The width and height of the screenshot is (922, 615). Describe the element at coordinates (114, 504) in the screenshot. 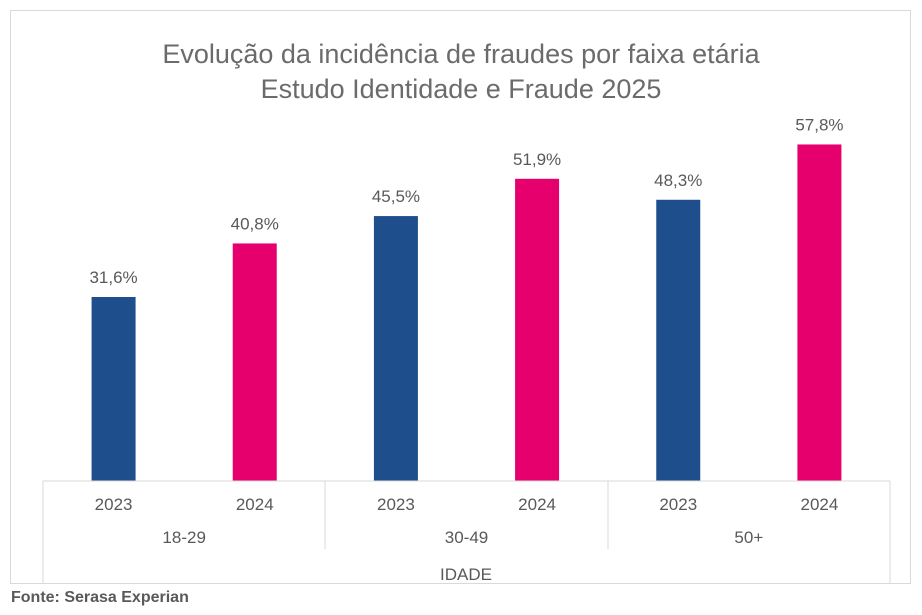

I see `tick-label-18-29-2023: 2023` at that location.